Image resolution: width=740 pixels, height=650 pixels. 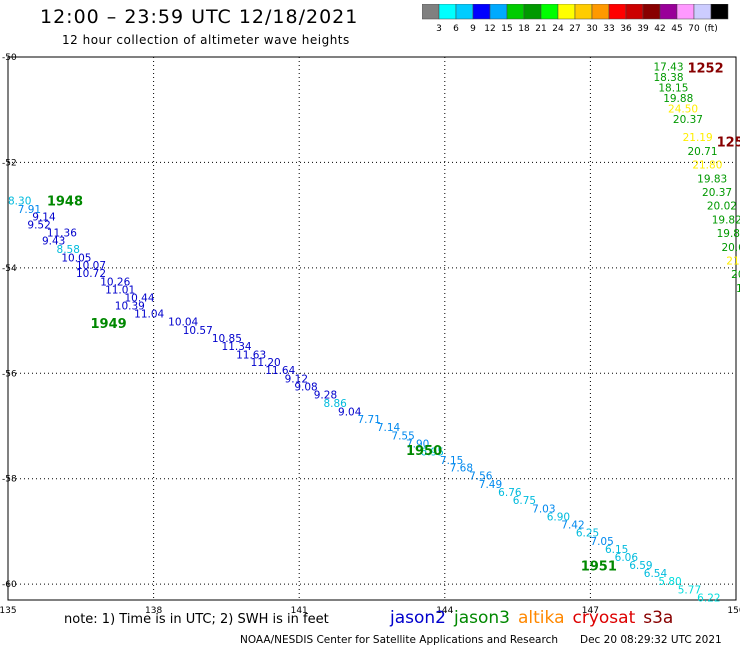 I want to click on wave-height-value: 7.03, so click(x=543, y=509).